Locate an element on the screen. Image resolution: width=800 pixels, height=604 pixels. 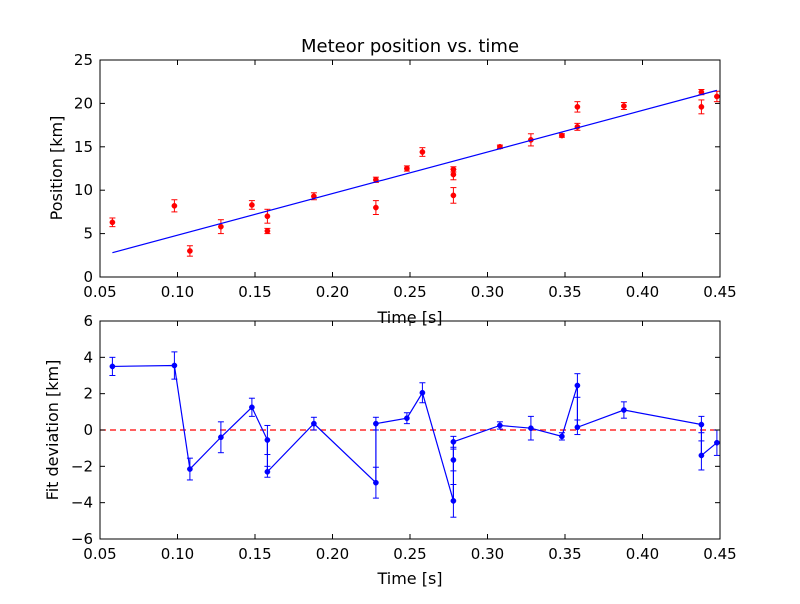
deviation-x-tick-label: 0.30 is located at coordinates (487, 554).